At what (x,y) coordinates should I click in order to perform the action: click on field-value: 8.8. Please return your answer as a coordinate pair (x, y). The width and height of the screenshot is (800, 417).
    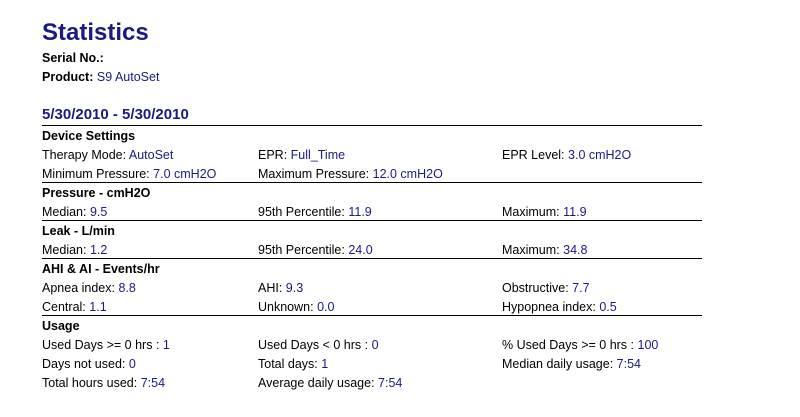
    Looking at the image, I should click on (127, 287).